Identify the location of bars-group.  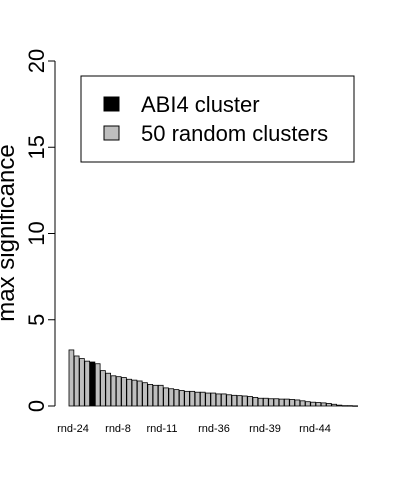
(213, 378).